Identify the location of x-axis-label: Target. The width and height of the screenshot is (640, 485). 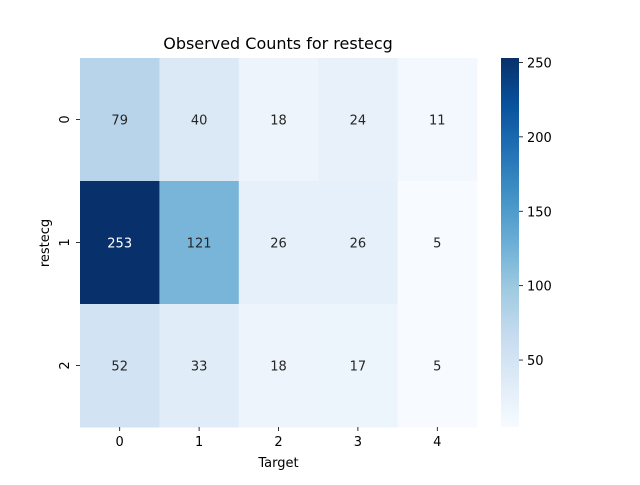
(277, 463).